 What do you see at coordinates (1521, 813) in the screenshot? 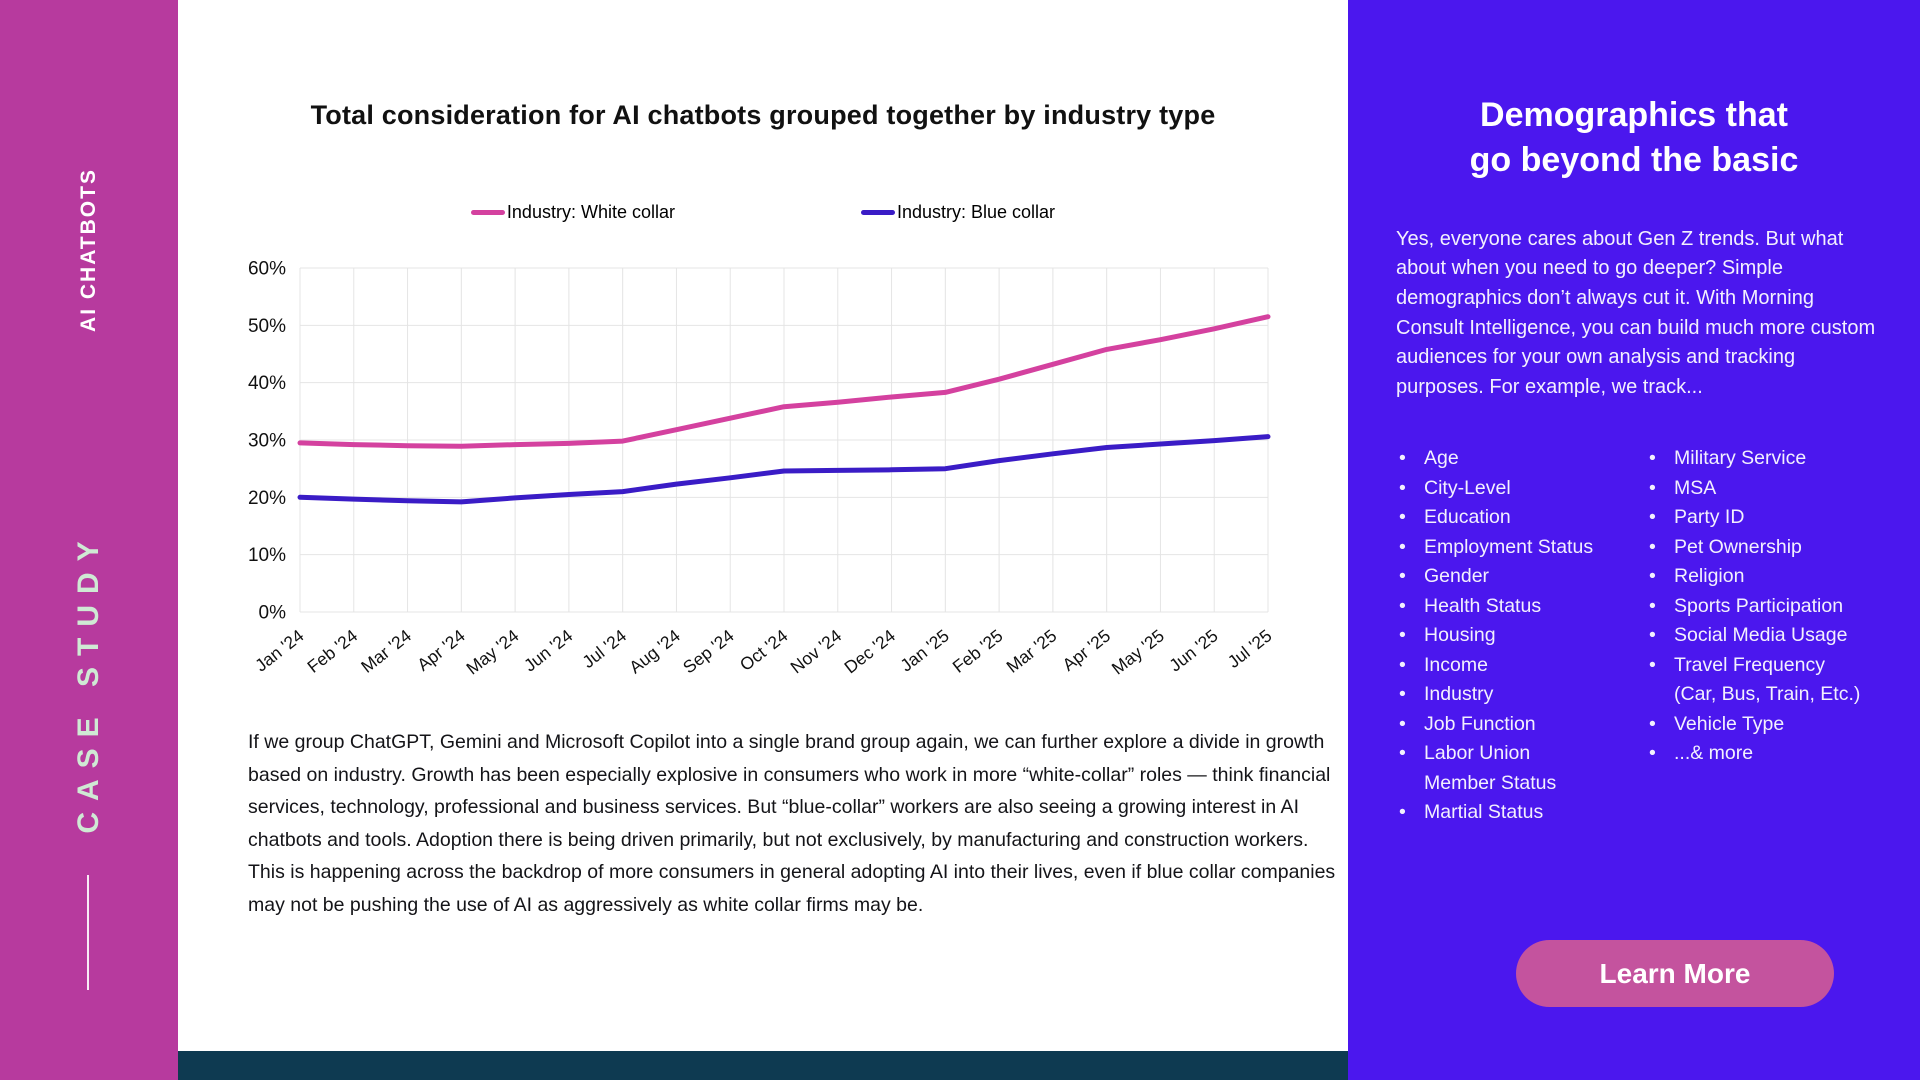
I see `list-item: Martial Status` at bounding box center [1521, 813].